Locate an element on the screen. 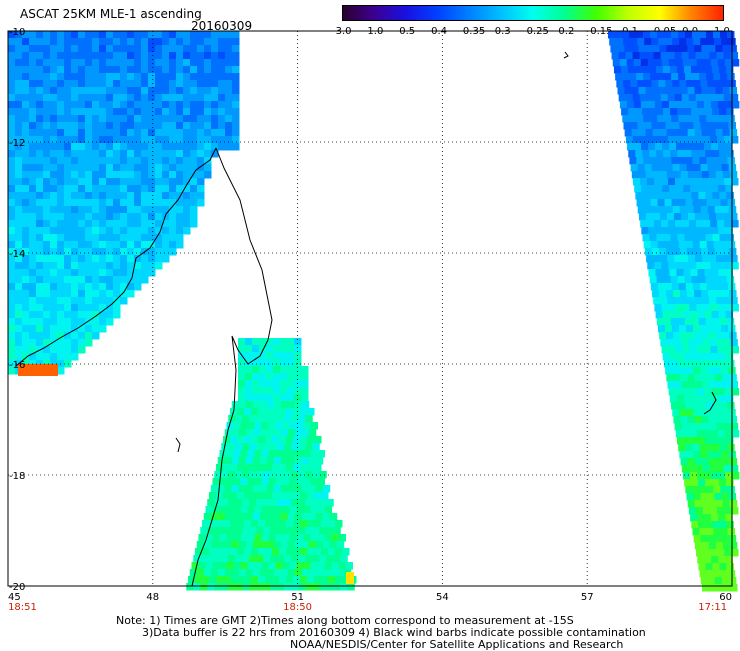  colorbar is located at coordinates (533, 13).